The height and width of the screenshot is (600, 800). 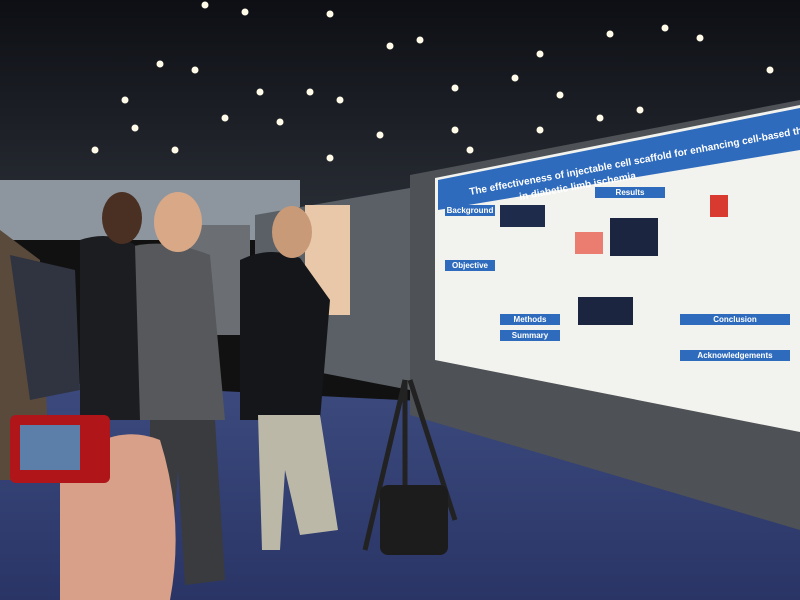 What do you see at coordinates (178, 222) in the screenshot?
I see `man-head` at bounding box center [178, 222].